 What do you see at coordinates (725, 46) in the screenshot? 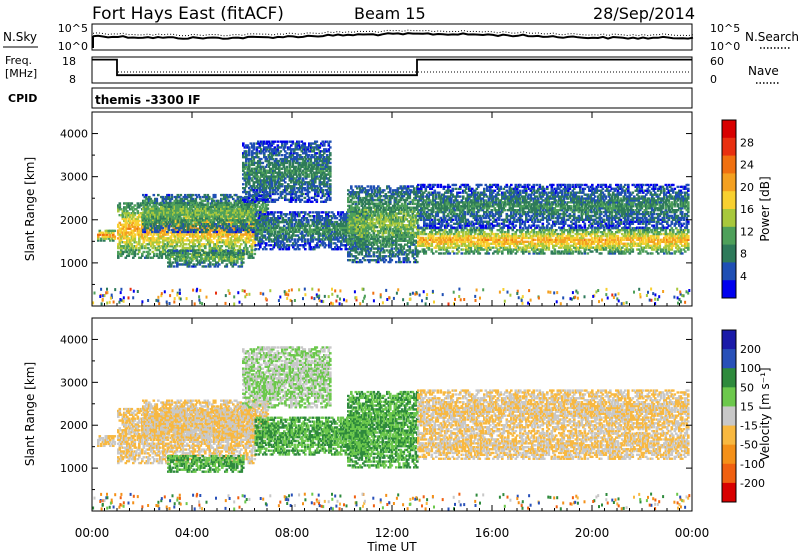
I see `noise-right-tick-bottom: 10^0` at bounding box center [725, 46].